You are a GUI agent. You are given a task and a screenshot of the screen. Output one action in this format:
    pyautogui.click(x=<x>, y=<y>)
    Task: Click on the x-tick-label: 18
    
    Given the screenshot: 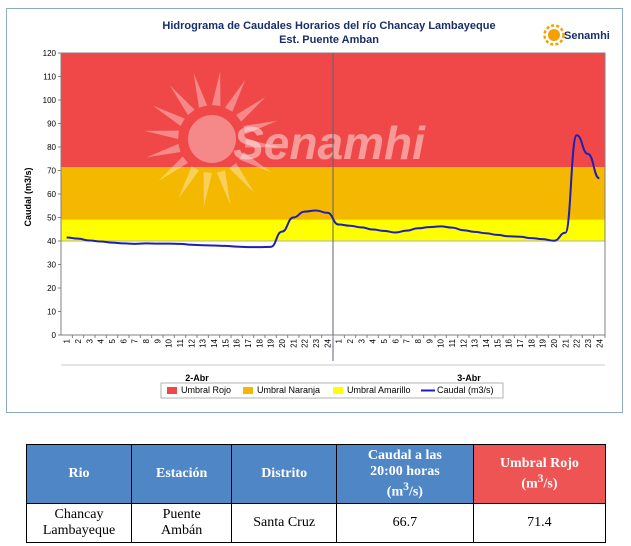 What is the action you would take?
    pyautogui.click(x=259, y=342)
    